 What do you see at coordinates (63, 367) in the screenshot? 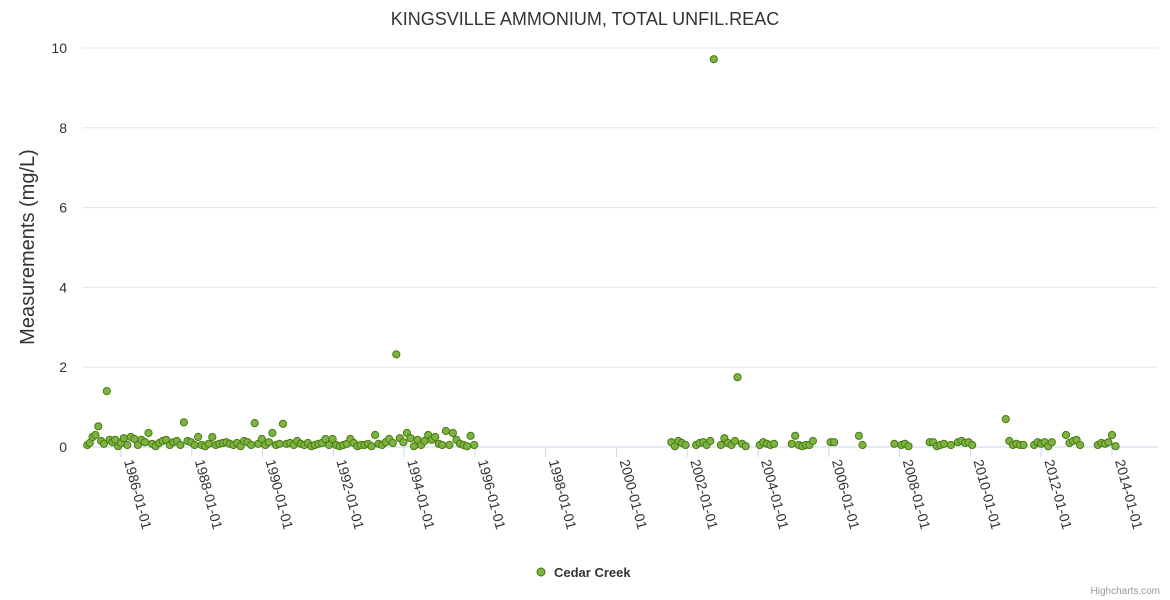
I see `y-tick-label: 2` at bounding box center [63, 367].